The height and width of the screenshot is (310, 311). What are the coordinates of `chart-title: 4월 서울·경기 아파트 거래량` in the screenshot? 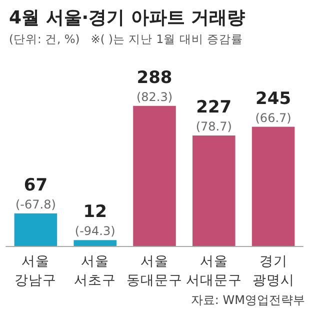 It's located at (127, 18).